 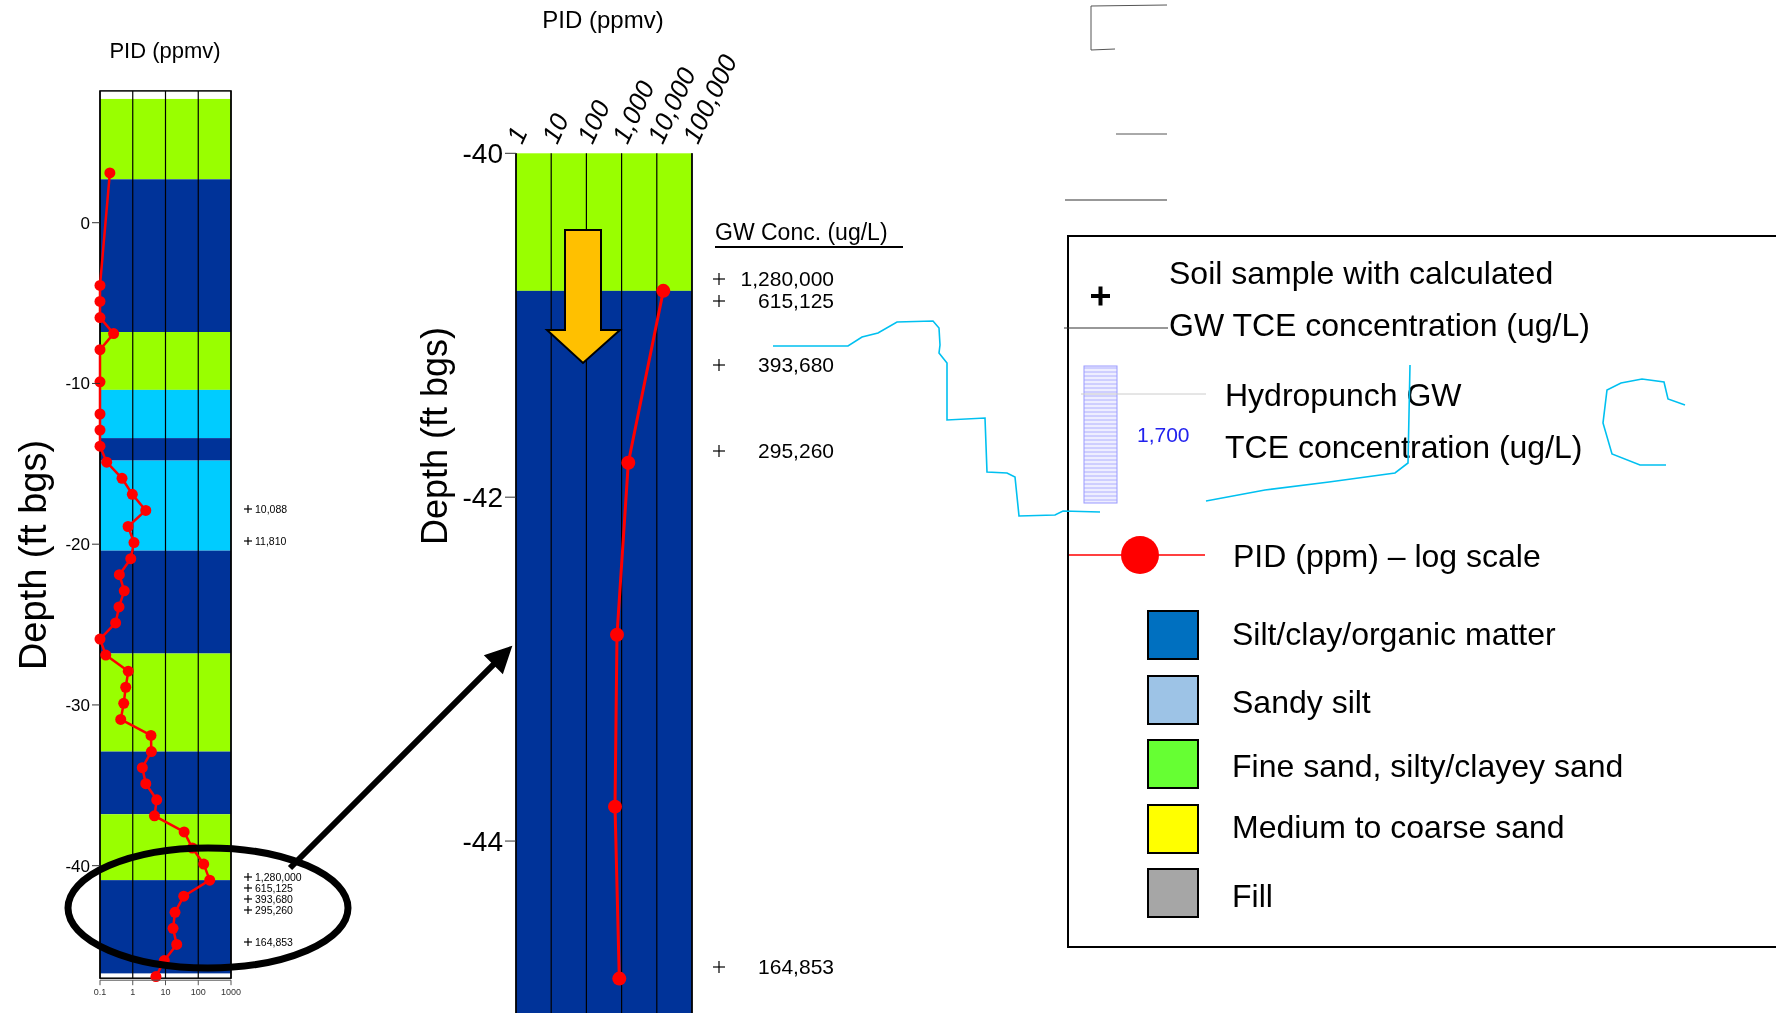 I want to click on text: Fill, so click(x=1252, y=896).